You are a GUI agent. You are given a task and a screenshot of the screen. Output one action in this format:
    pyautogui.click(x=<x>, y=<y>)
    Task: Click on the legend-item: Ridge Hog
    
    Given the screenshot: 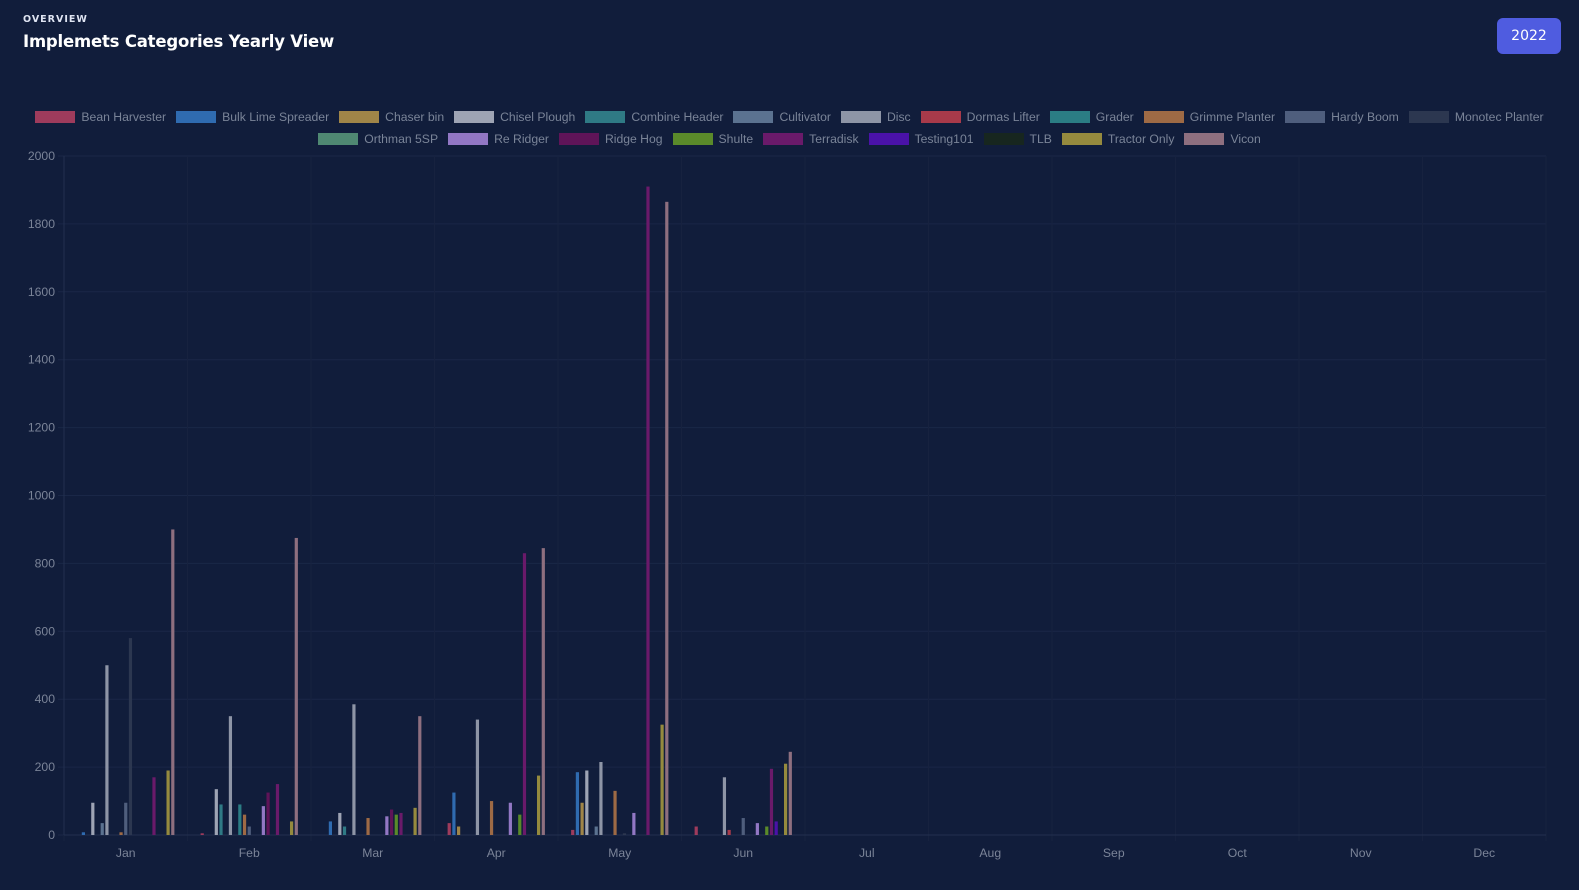 What is the action you would take?
    pyautogui.click(x=610, y=139)
    